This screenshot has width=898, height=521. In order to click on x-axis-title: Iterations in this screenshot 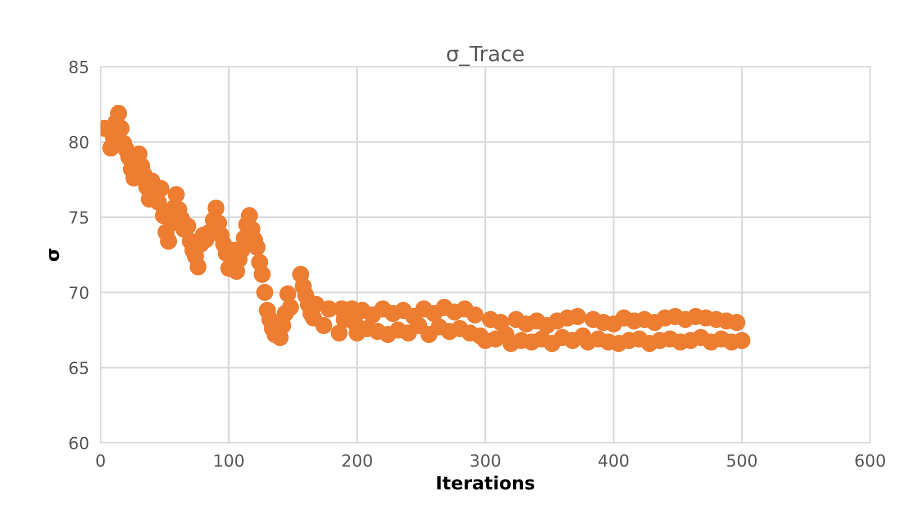, I will do `click(485, 483)`.